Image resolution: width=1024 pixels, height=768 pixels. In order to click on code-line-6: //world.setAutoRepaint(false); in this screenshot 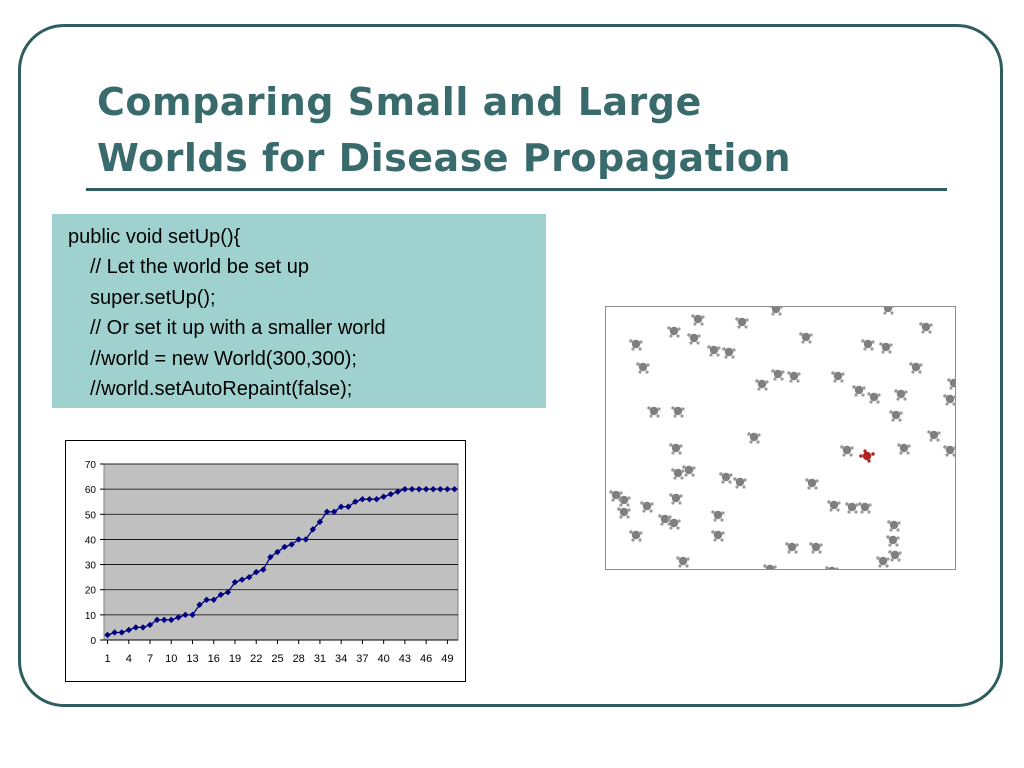, I will do `click(221, 388)`.